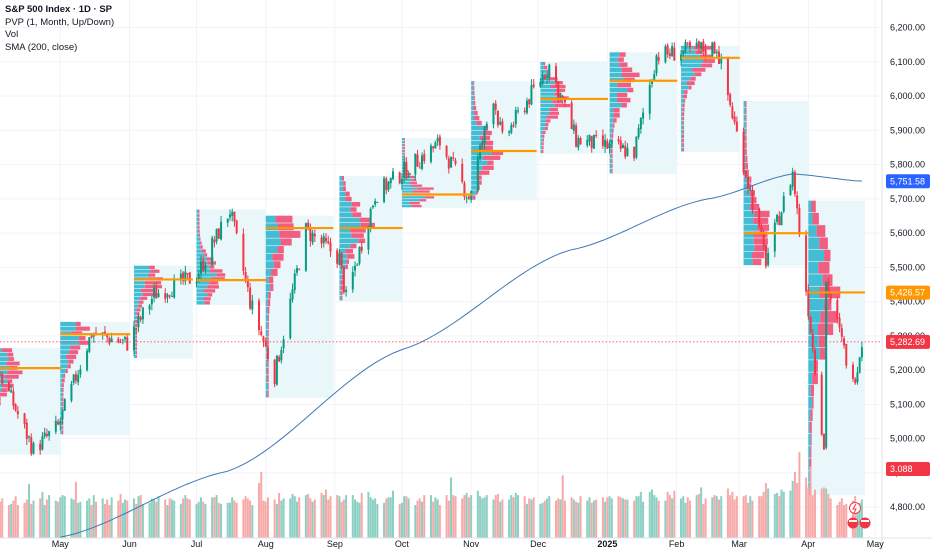 The image size is (932, 550). I want to click on y-tick-label: 5,800.00, so click(907, 165).